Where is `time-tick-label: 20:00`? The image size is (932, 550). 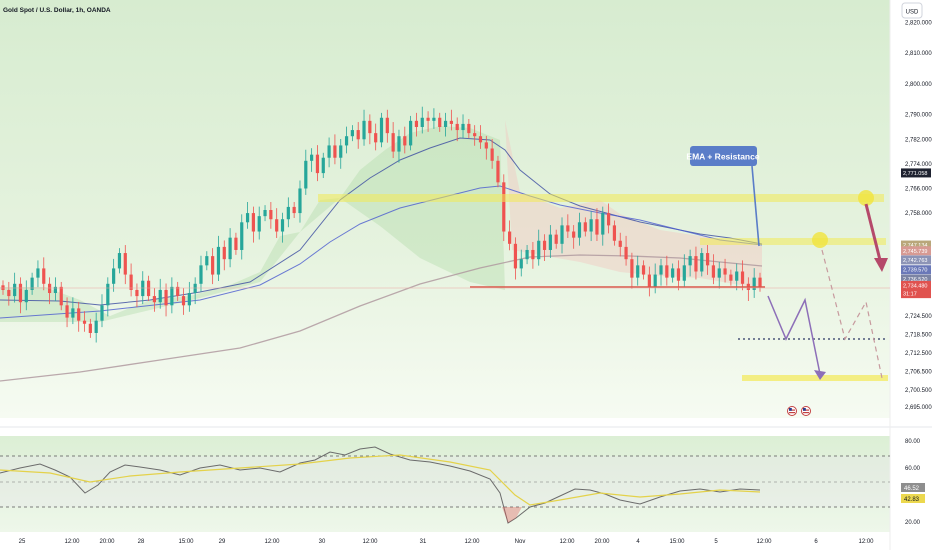 time-tick-label: 20:00 is located at coordinates (602, 542).